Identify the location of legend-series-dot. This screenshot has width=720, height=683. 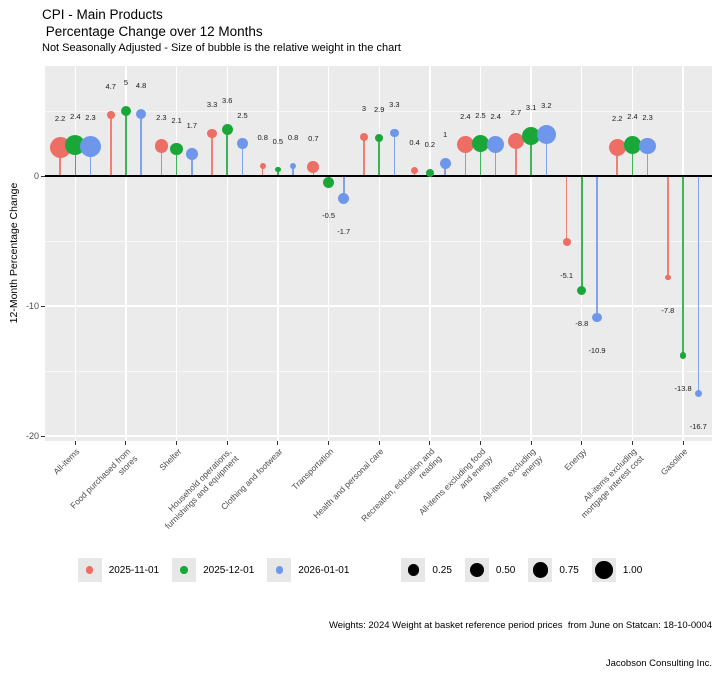
(184, 570).